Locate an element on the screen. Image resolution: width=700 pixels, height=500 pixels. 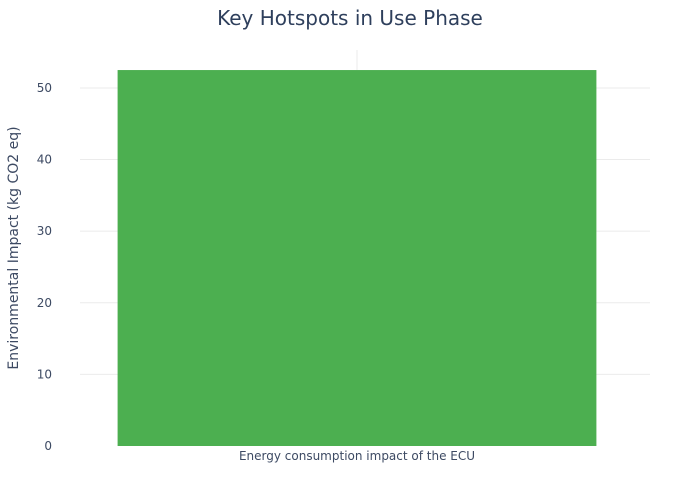
x-tick-label: Energy consumption impact of the ECU is located at coordinates (357, 456).